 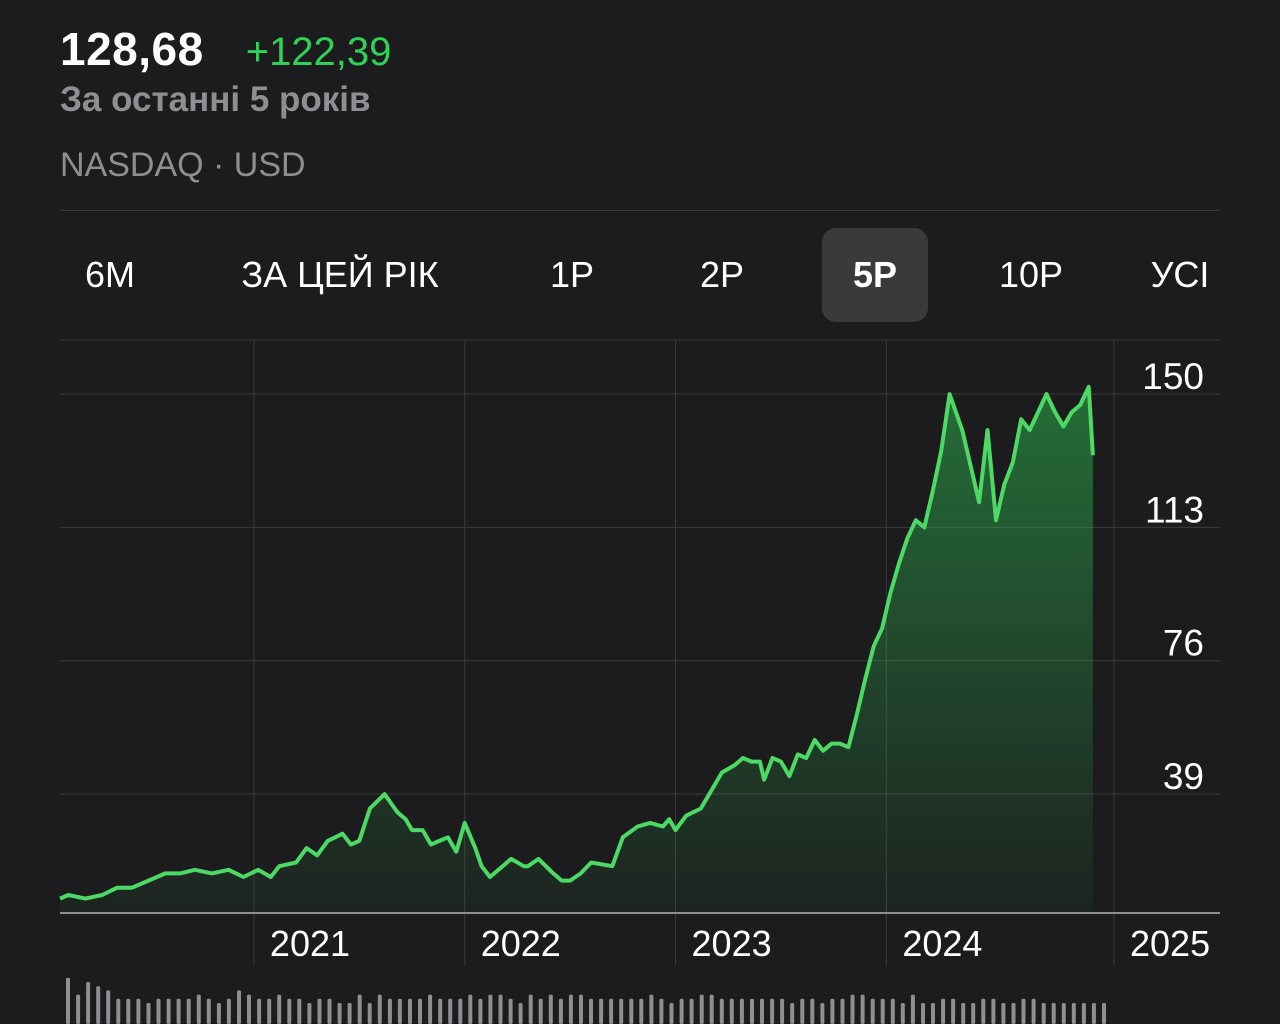 What do you see at coordinates (1183, 643) in the screenshot?
I see `y-tick-label: 76` at bounding box center [1183, 643].